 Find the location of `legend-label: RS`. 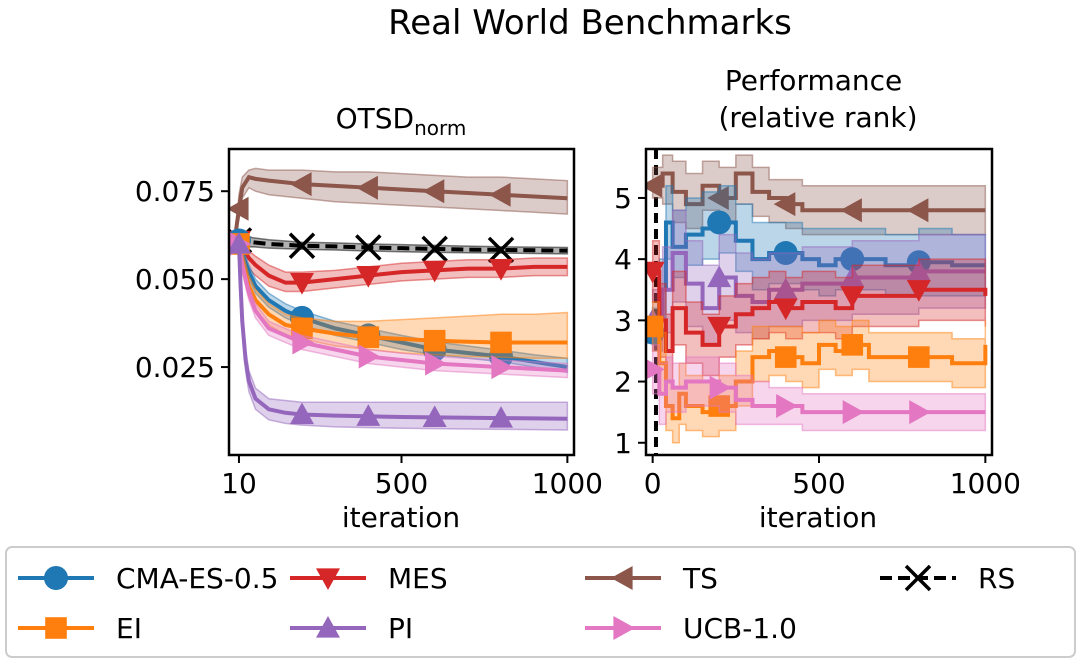

legend-label: RS is located at coordinates (996, 578).